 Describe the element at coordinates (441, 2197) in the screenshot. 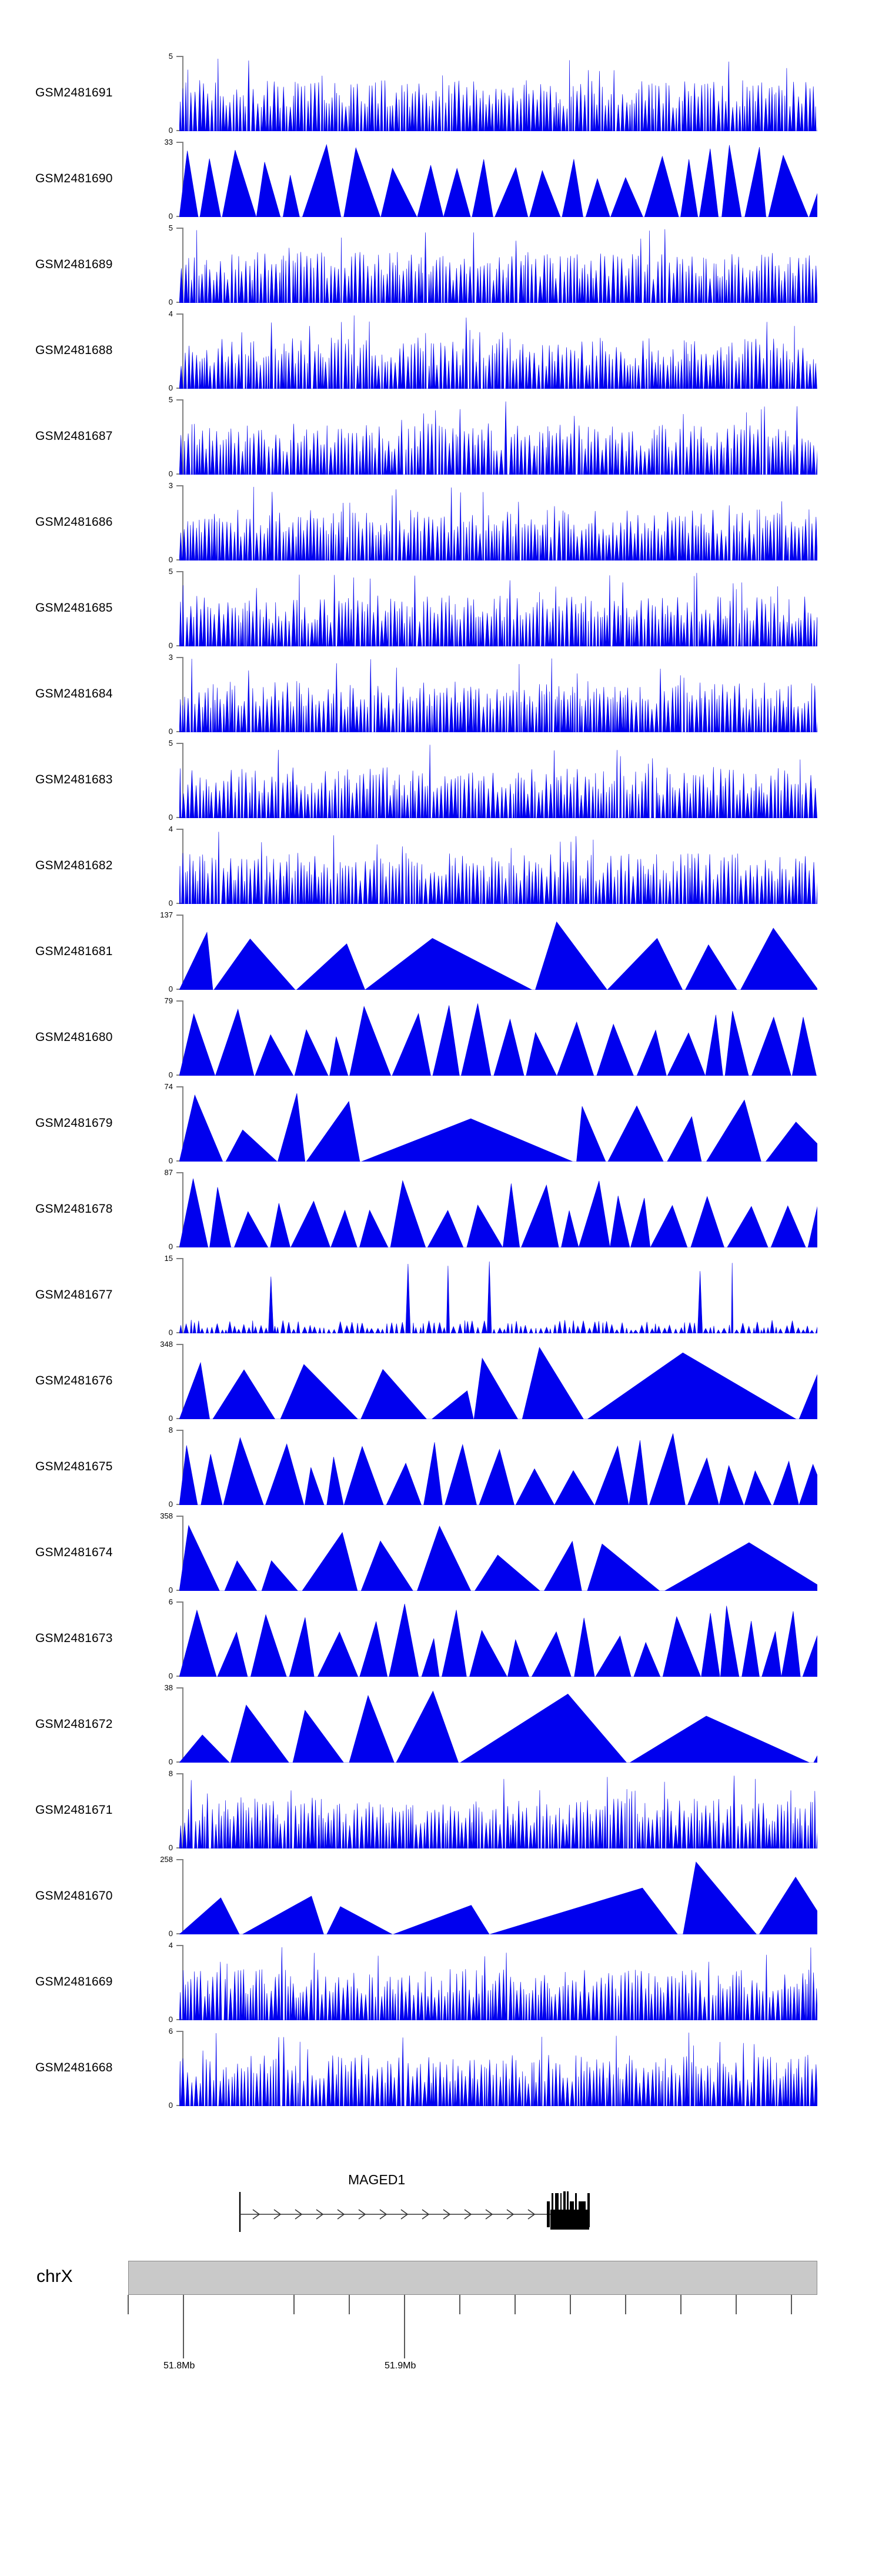

I see `gene-model-row: MAGED1` at that location.